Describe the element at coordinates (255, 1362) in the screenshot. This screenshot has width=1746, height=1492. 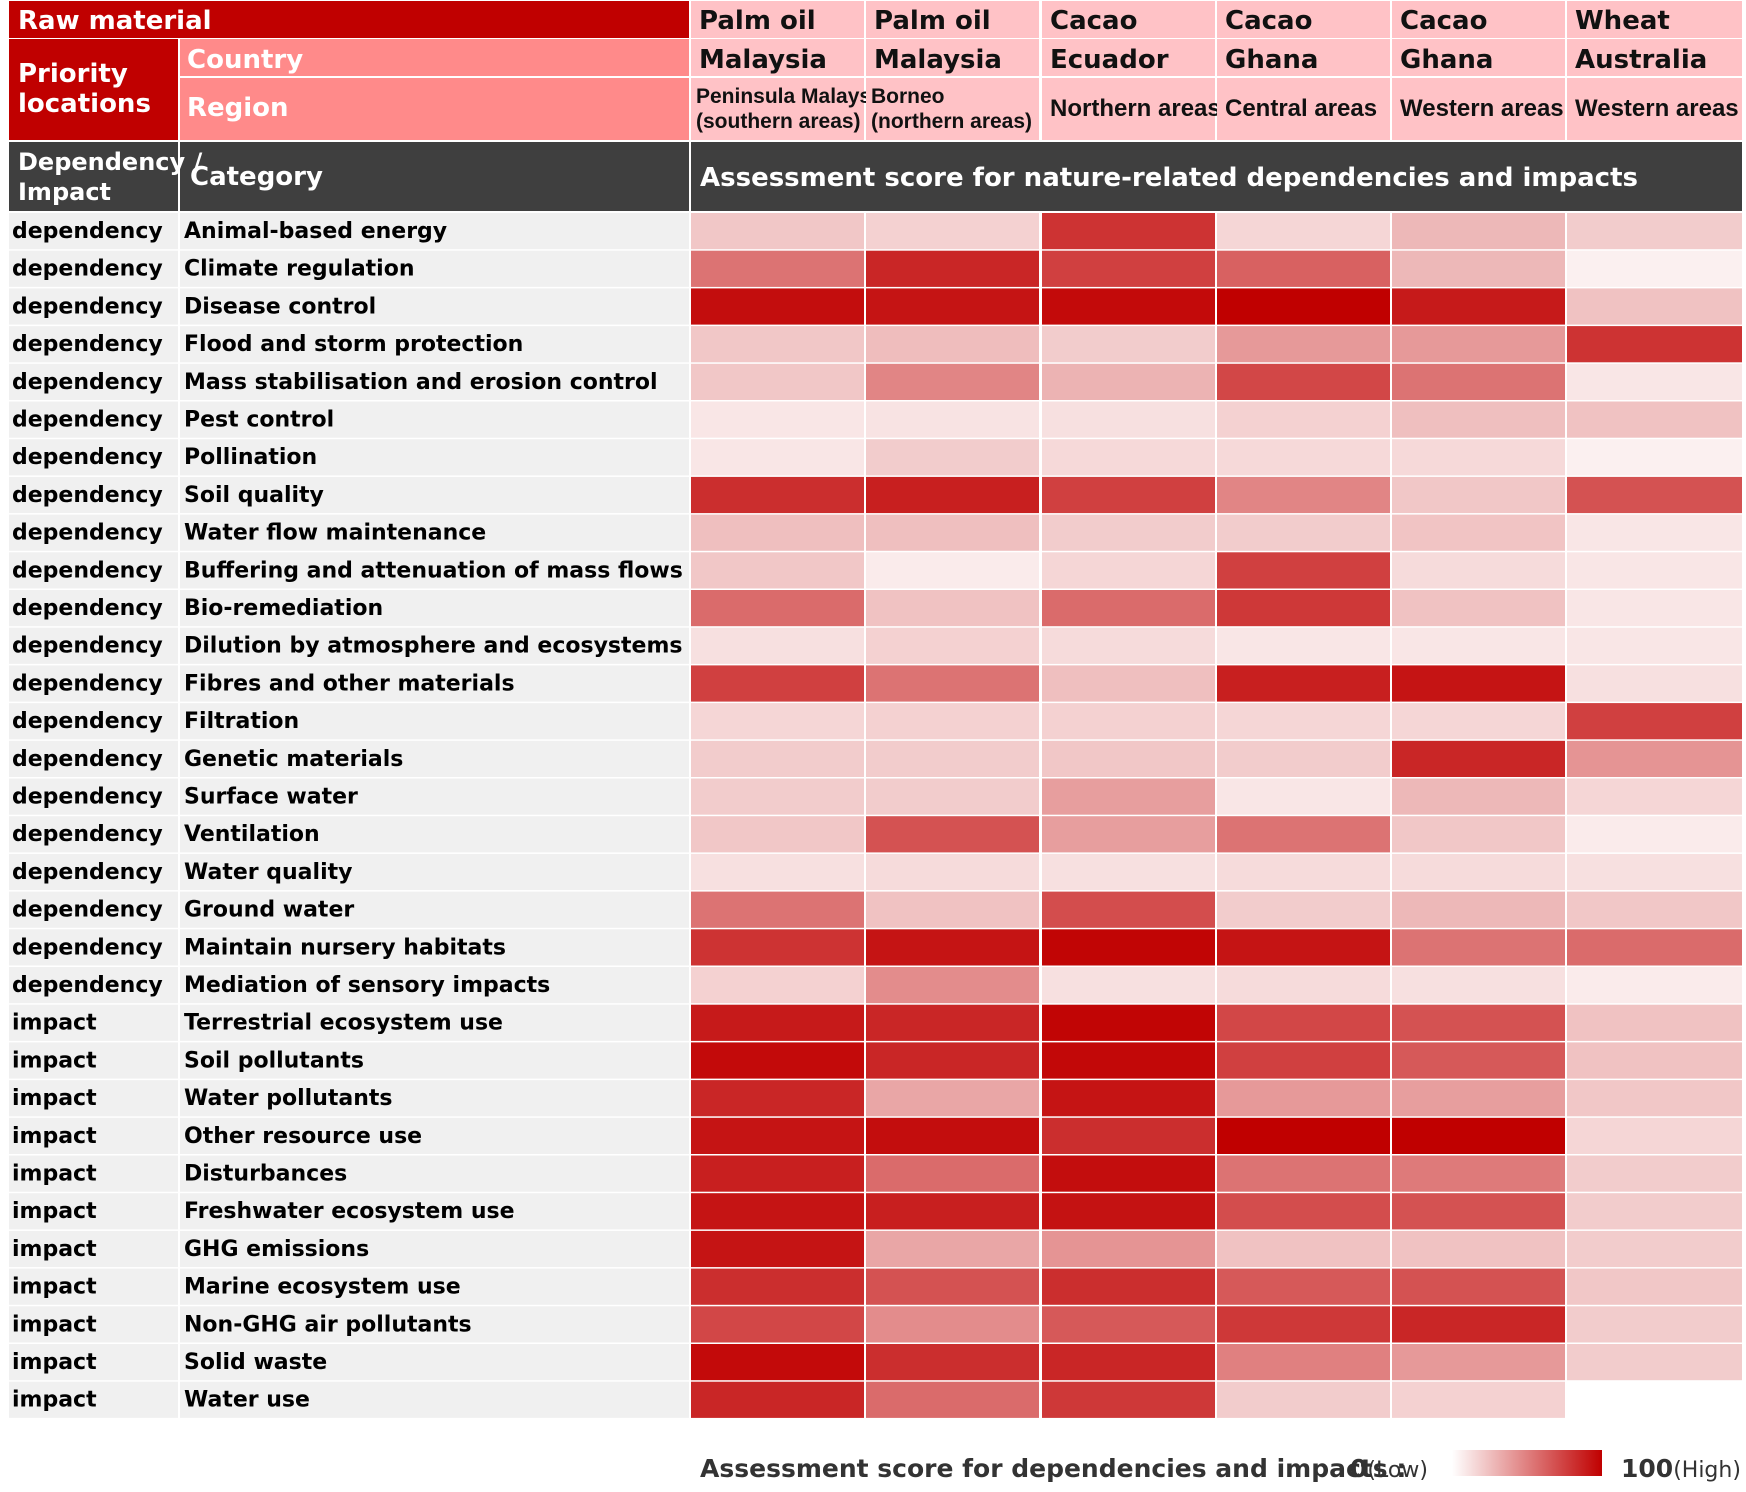
I see `row-category: Solid waste` at that location.